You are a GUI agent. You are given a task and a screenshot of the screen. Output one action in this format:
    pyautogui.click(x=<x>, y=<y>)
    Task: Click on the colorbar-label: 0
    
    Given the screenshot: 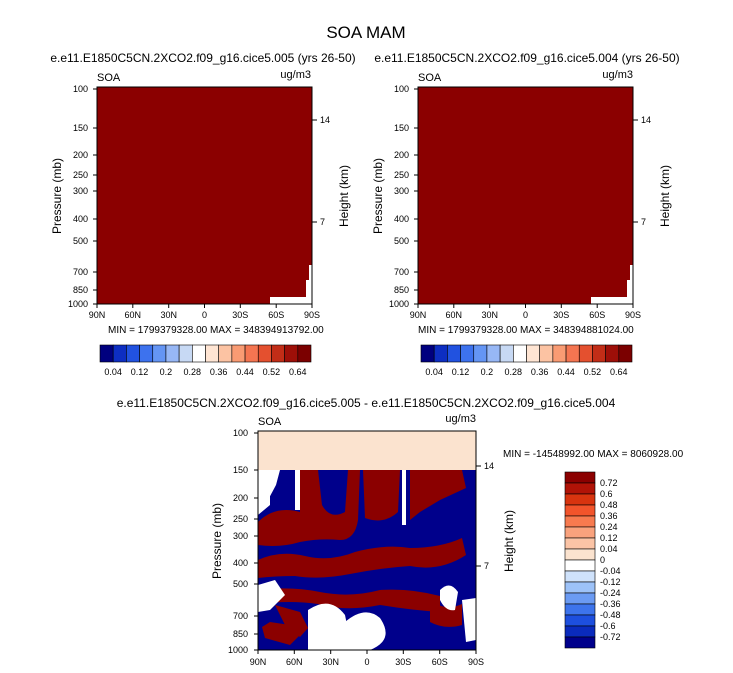 What is the action you would take?
    pyautogui.click(x=602, y=560)
    